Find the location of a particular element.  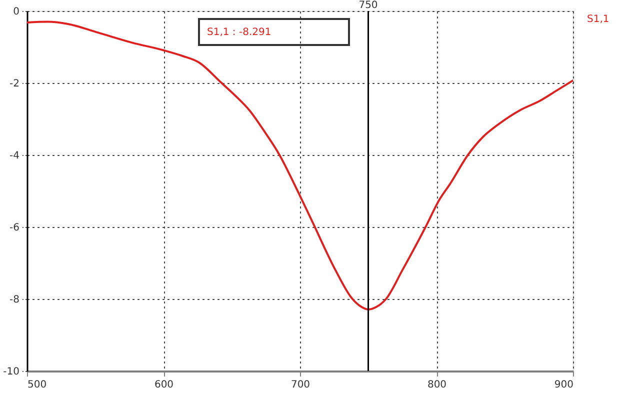

y-tick-label: -4 is located at coordinates (15, 156).